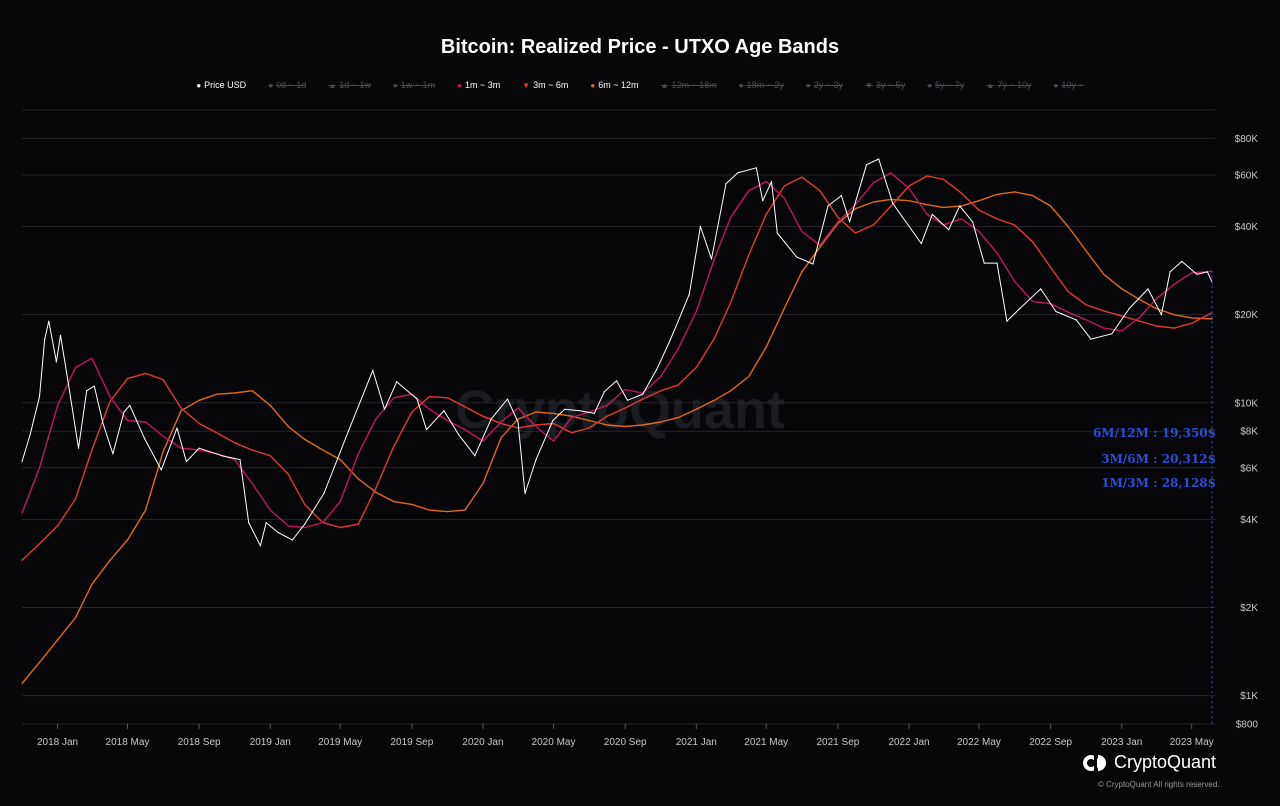 This screenshot has width=1280, height=806. Describe the element at coordinates (199, 742) in the screenshot. I see `x-tick-label: 2018 Sep` at that location.